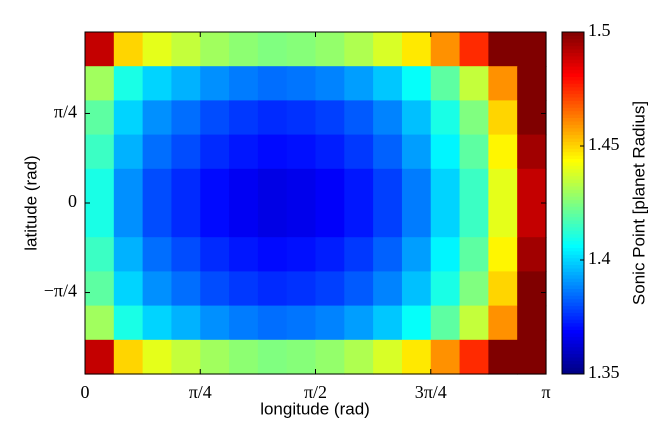 The height and width of the screenshot is (426, 664). What do you see at coordinates (545, 392) in the screenshot?
I see `x-tick-label: π` at bounding box center [545, 392].